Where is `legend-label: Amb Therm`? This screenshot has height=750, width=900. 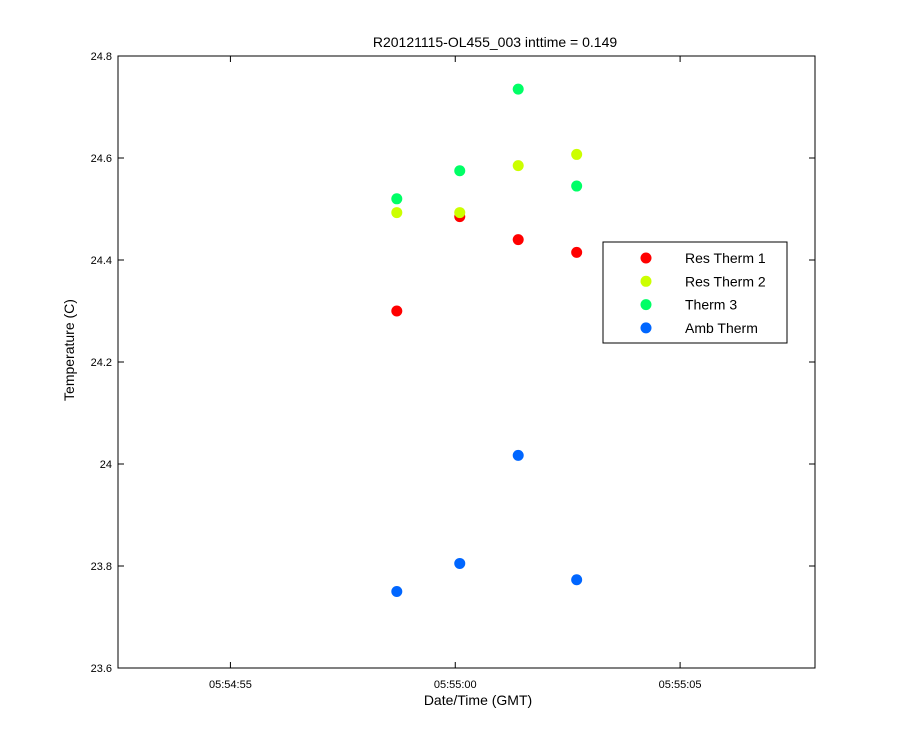 legend-label: Amb Therm is located at coordinates (721, 328).